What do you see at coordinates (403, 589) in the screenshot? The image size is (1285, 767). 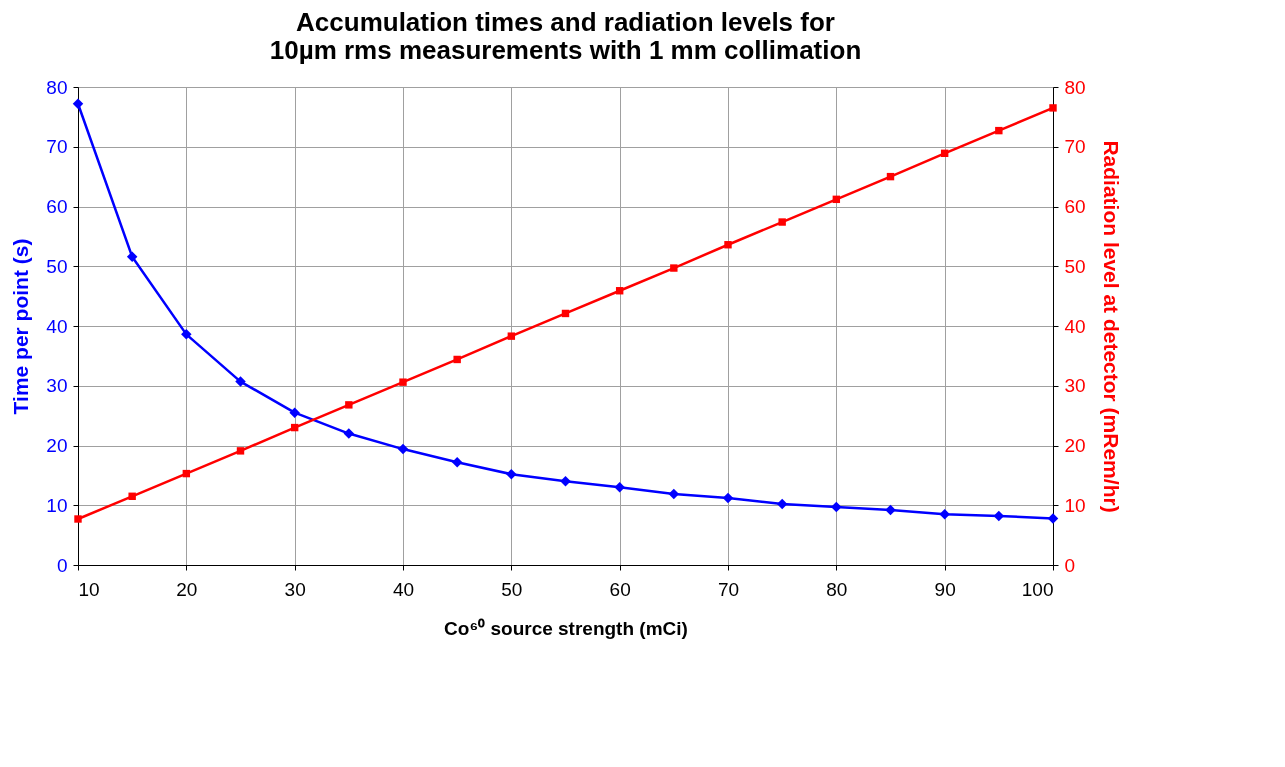 I see `x-tick-label: 40` at bounding box center [403, 589].